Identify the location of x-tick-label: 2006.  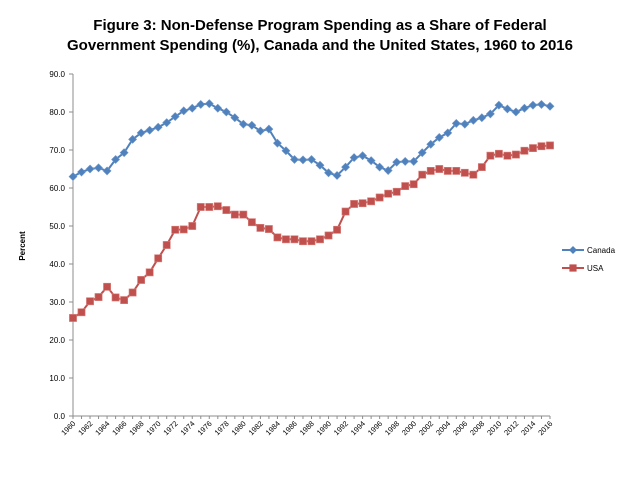
(460, 428).